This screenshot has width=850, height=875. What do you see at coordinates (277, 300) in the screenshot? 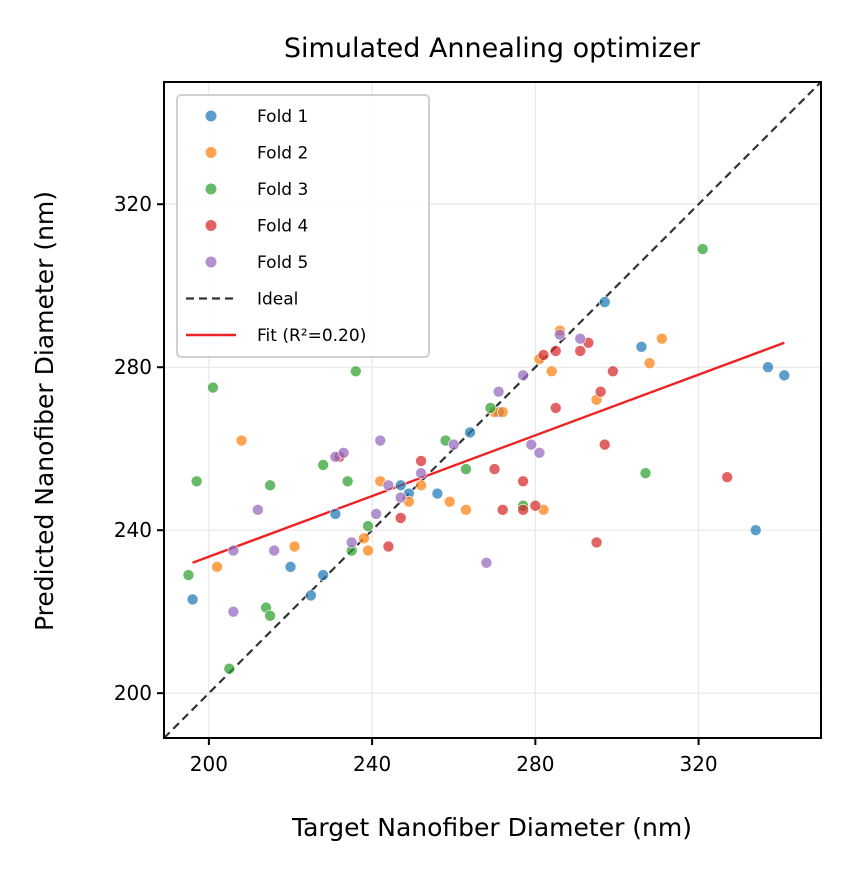
I see `legend-label-ideal: Ideal` at bounding box center [277, 300].